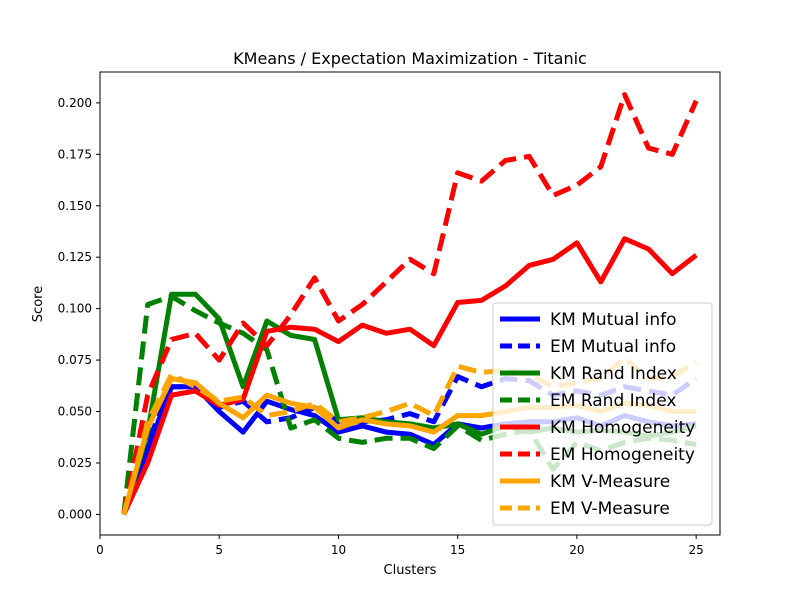 Image resolution: width=800 pixels, height=600 pixels. Describe the element at coordinates (100, 550) in the screenshot. I see `x-tick-label: 0` at that location.